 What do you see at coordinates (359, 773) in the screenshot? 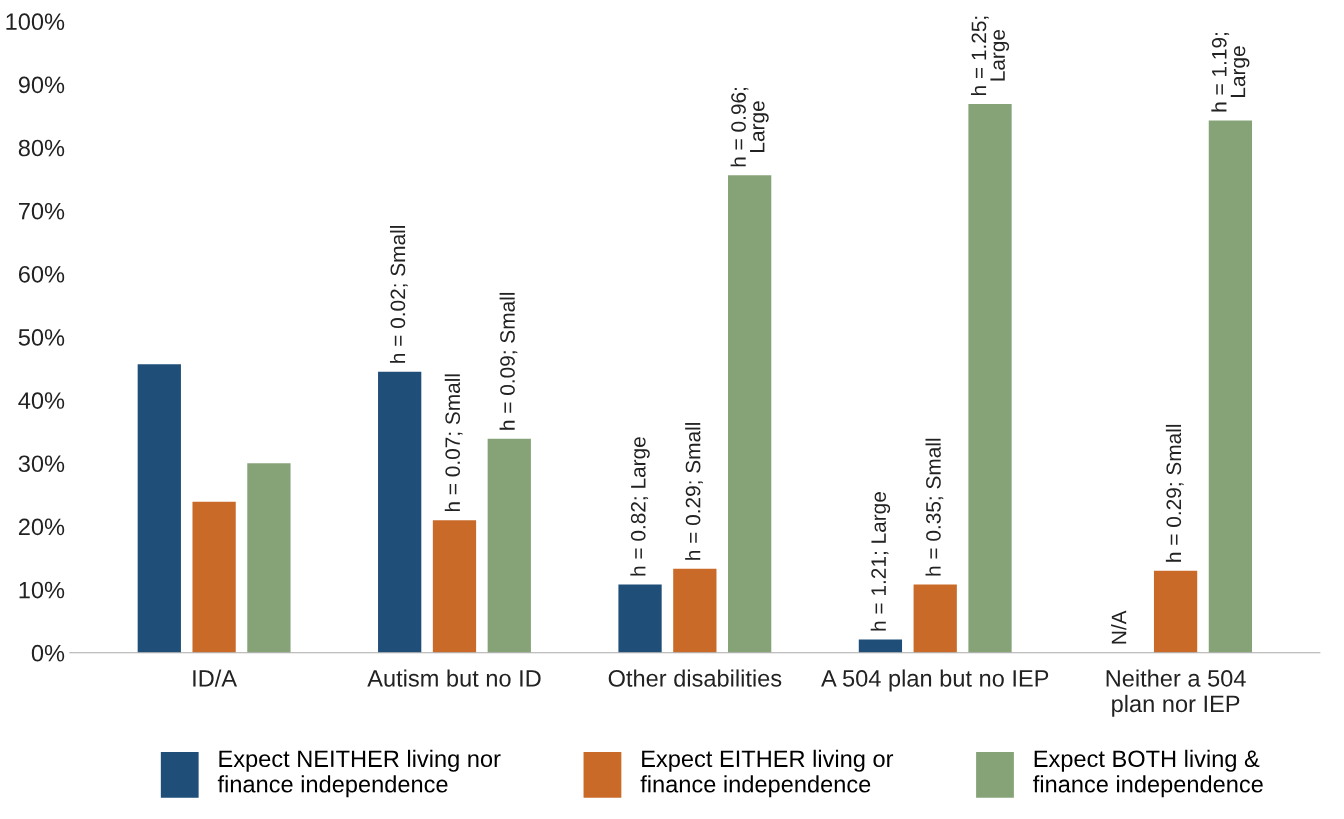
I see `legend-label: Expect NEITHER living nor finance independence` at bounding box center [359, 773].